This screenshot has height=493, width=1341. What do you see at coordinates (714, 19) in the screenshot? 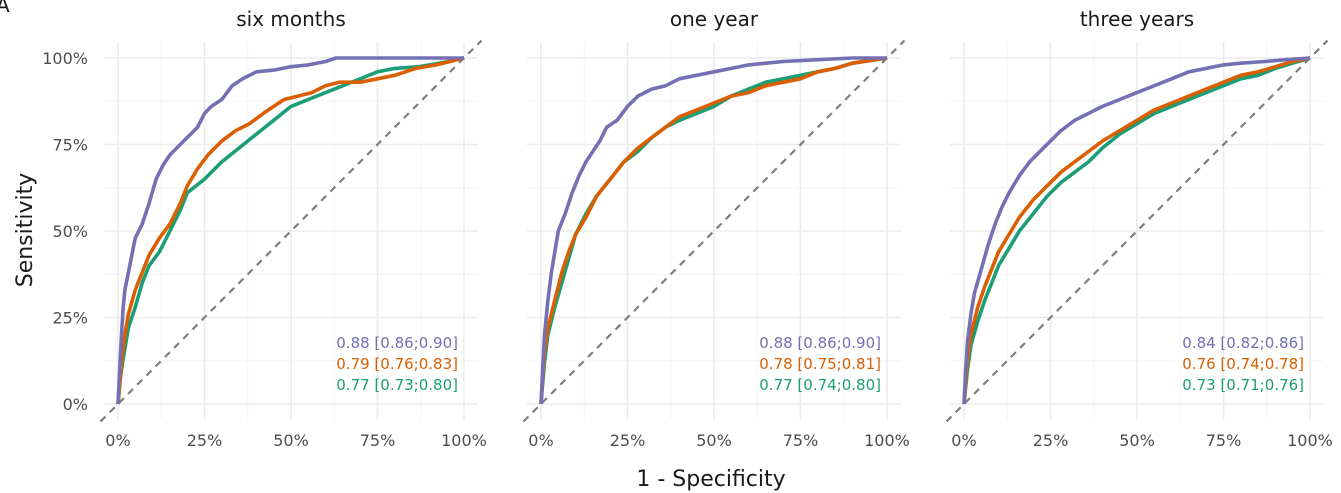
I see `panel-title: one year` at bounding box center [714, 19].